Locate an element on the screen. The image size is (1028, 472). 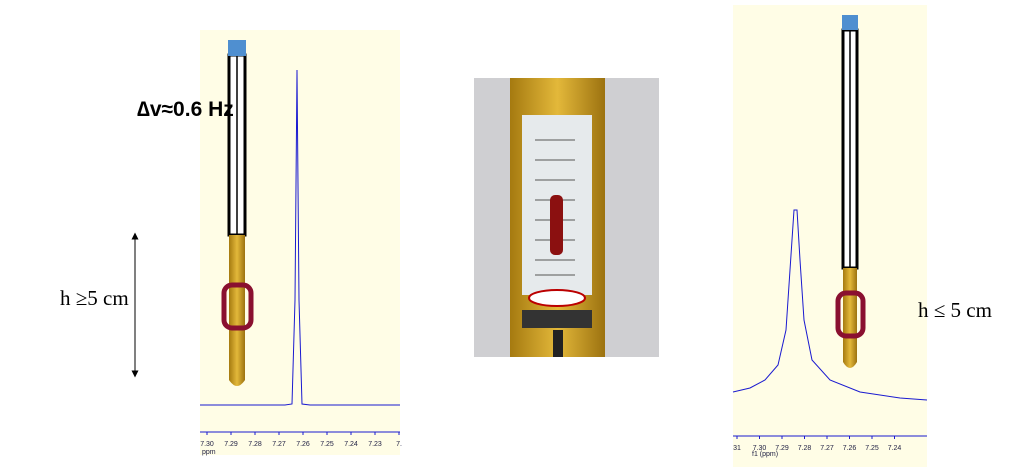
tick-label: 7. is located at coordinates (399, 444).